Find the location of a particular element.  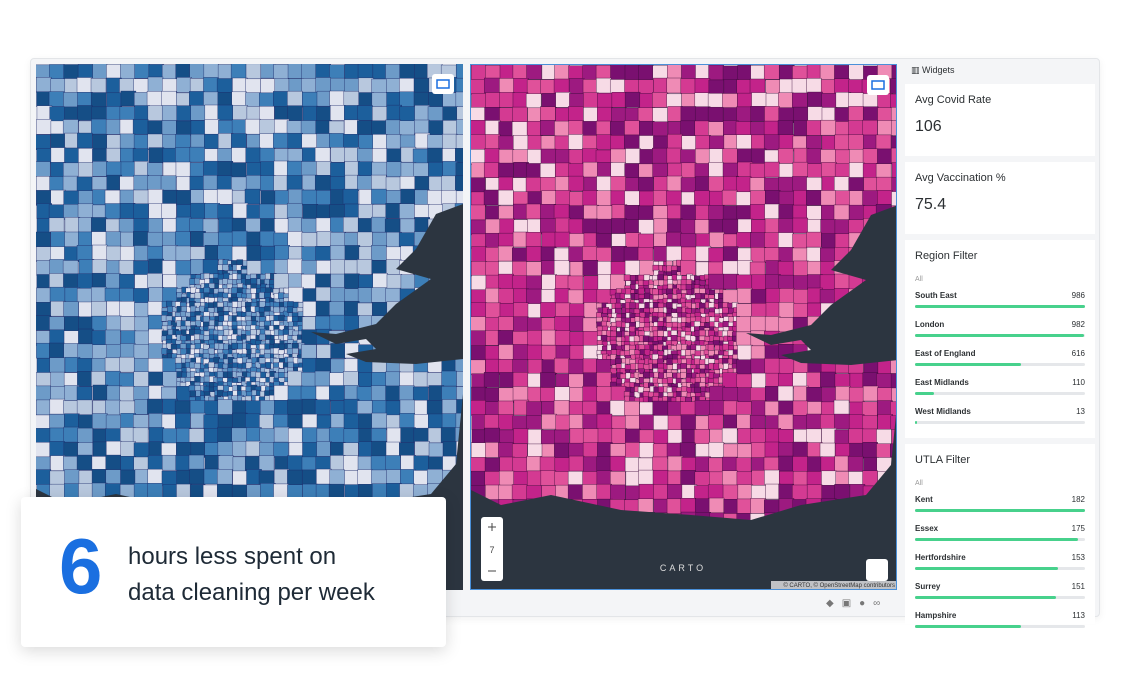

filter-title: Region Filter is located at coordinates (946, 256).